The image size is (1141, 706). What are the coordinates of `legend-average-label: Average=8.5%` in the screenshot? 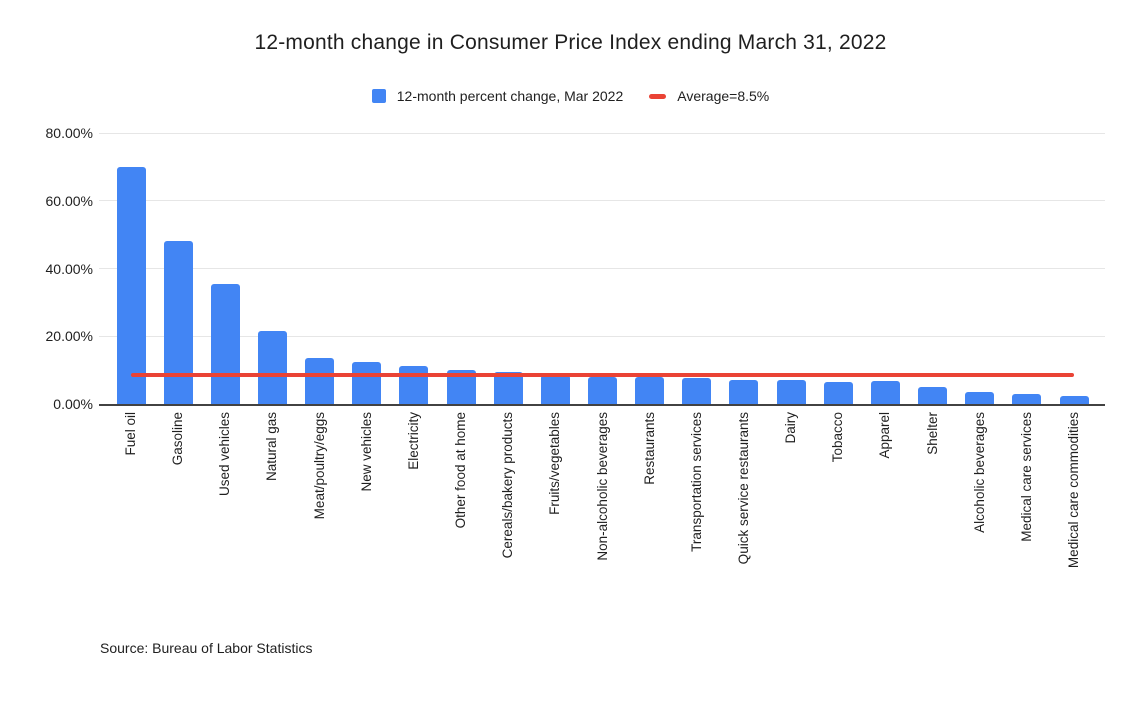 It's located at (723, 96).